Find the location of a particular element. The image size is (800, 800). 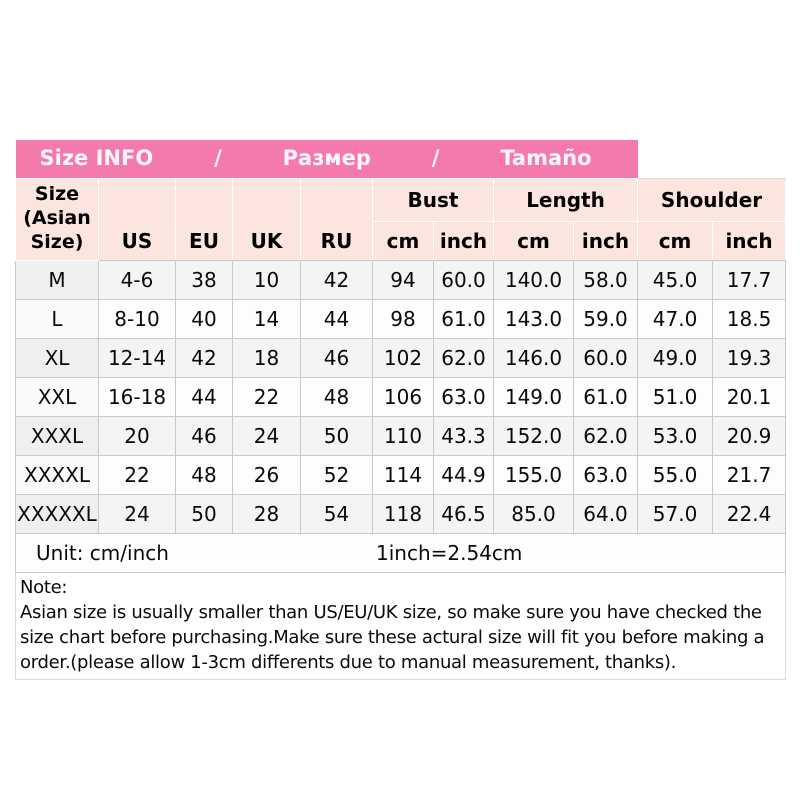

title-razmer: Размер is located at coordinates (326, 158).